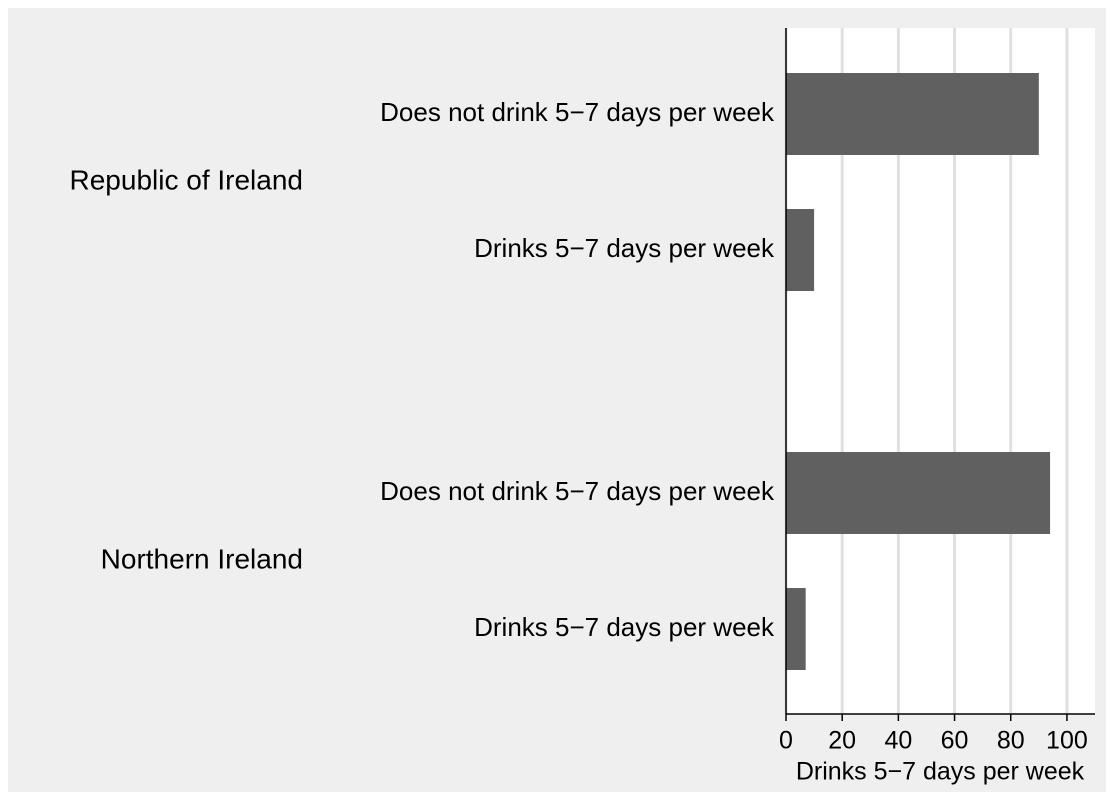 This screenshot has width=1114, height=799. I want to click on x-tick-label: 40, so click(898, 741).